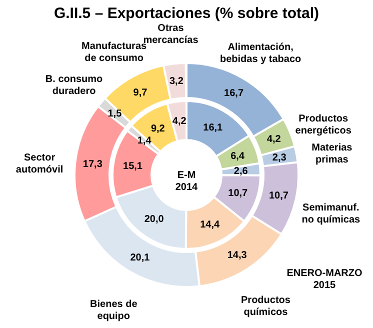 The width and height of the screenshot is (373, 328). What do you see at coordinates (40, 164) in the screenshot?
I see `slice-label: Sector automóvil` at bounding box center [40, 164].